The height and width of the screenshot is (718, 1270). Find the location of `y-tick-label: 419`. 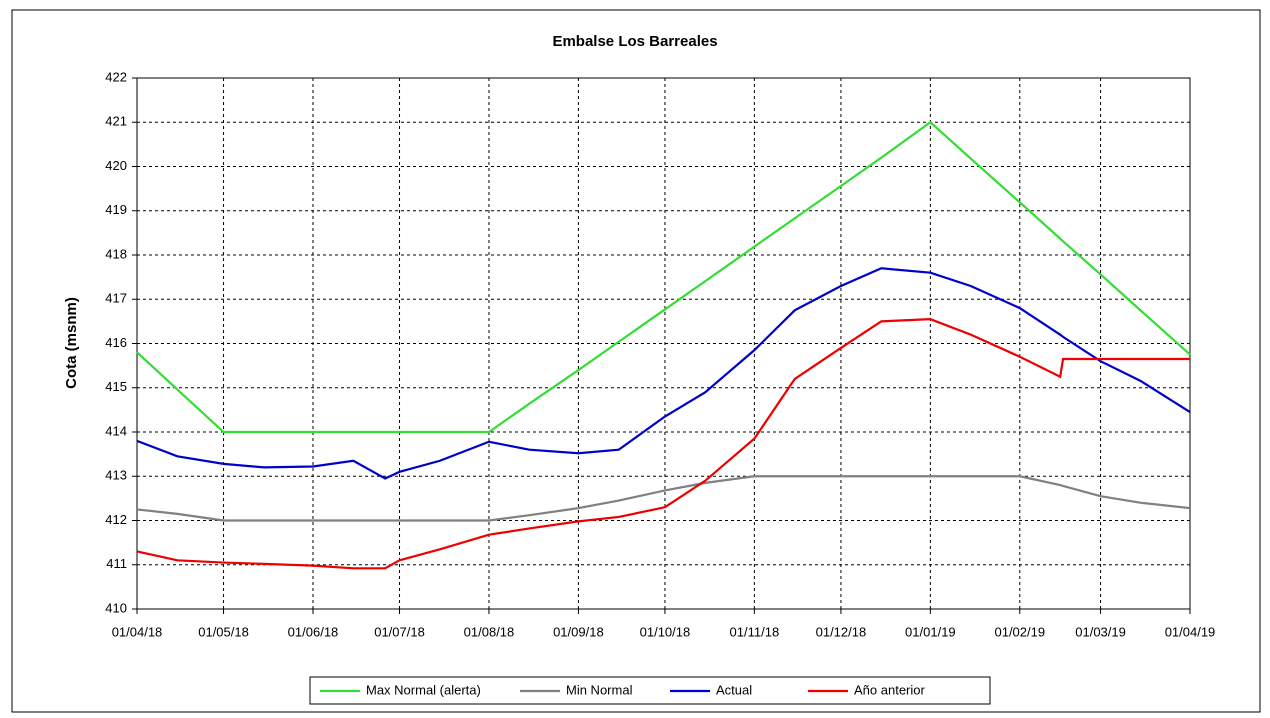

y-tick-label: 419 is located at coordinates (116, 209).